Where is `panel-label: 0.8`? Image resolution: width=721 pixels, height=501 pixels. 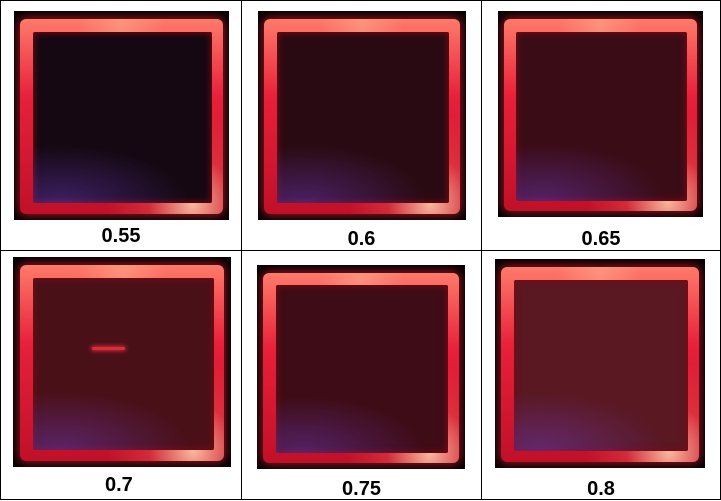
panel-label: 0.8 is located at coordinates (601, 489).